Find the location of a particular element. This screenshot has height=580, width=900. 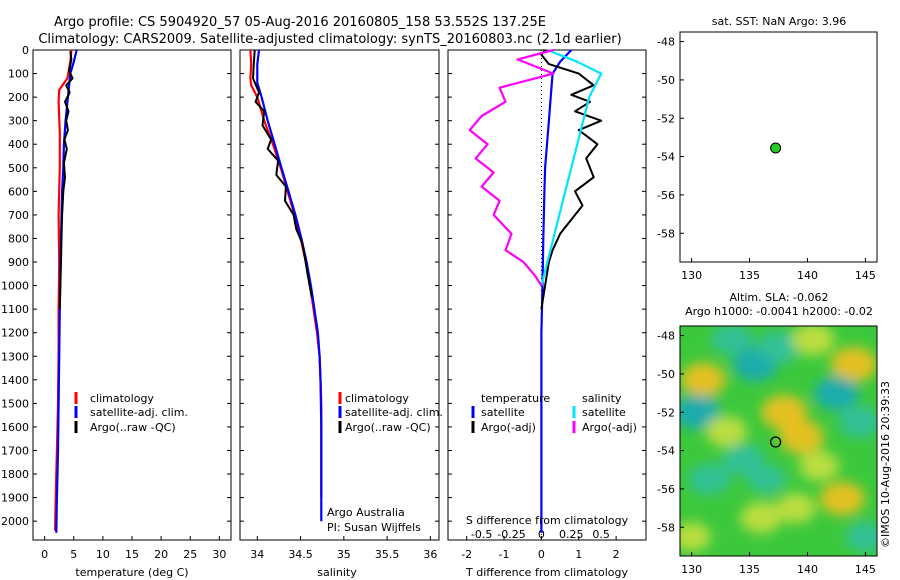

legend-temperature-heading: temperature is located at coordinates (515, 398).